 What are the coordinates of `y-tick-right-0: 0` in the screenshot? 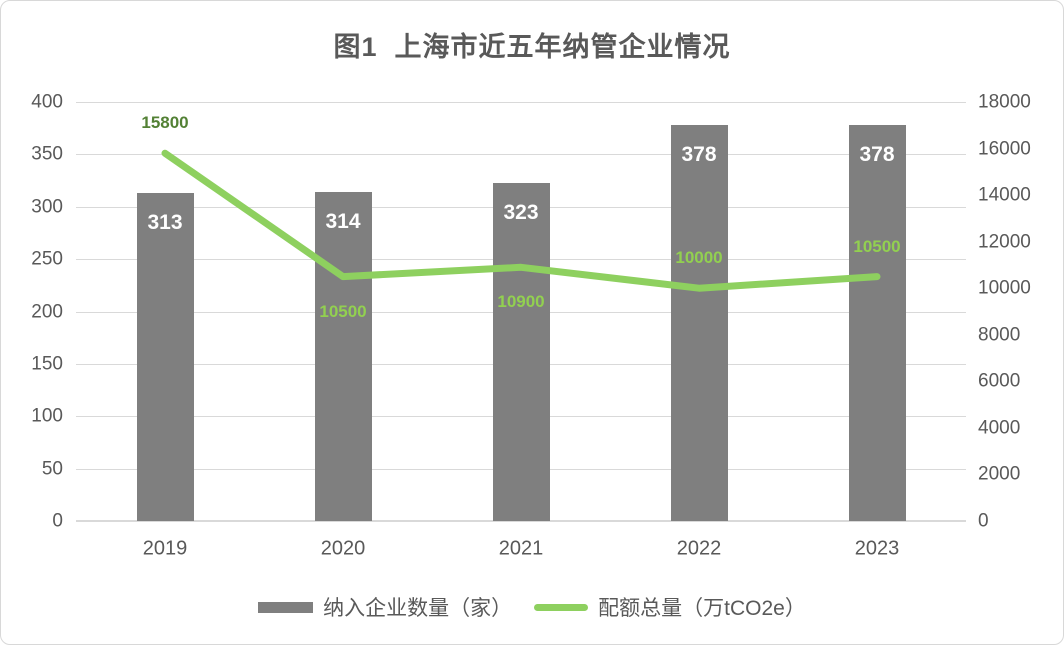 It's located at (983, 521).